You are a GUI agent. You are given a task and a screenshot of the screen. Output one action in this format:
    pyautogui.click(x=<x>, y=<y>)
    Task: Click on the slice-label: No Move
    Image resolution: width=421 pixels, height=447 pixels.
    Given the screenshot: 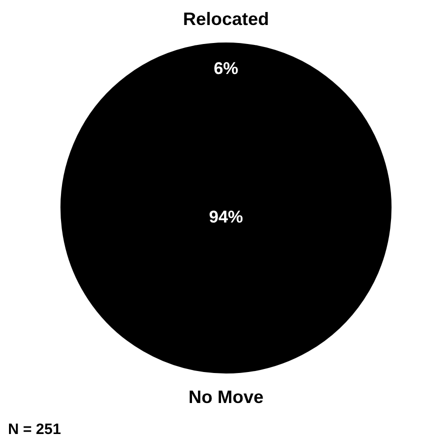 What is the action you would take?
    pyautogui.click(x=226, y=397)
    